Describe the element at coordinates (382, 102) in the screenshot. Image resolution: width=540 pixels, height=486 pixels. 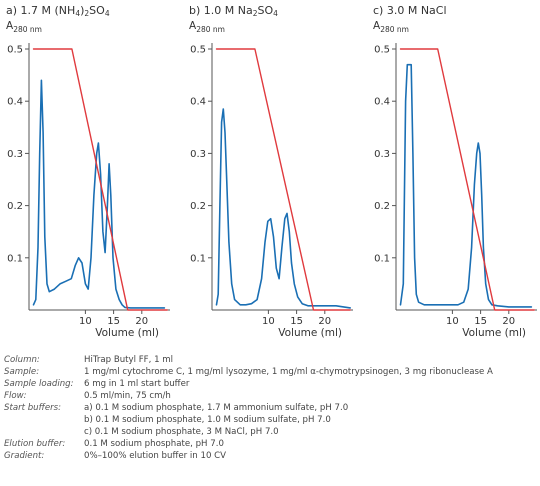
I see `panel-c-y-tick-label: 0.4` at that location.